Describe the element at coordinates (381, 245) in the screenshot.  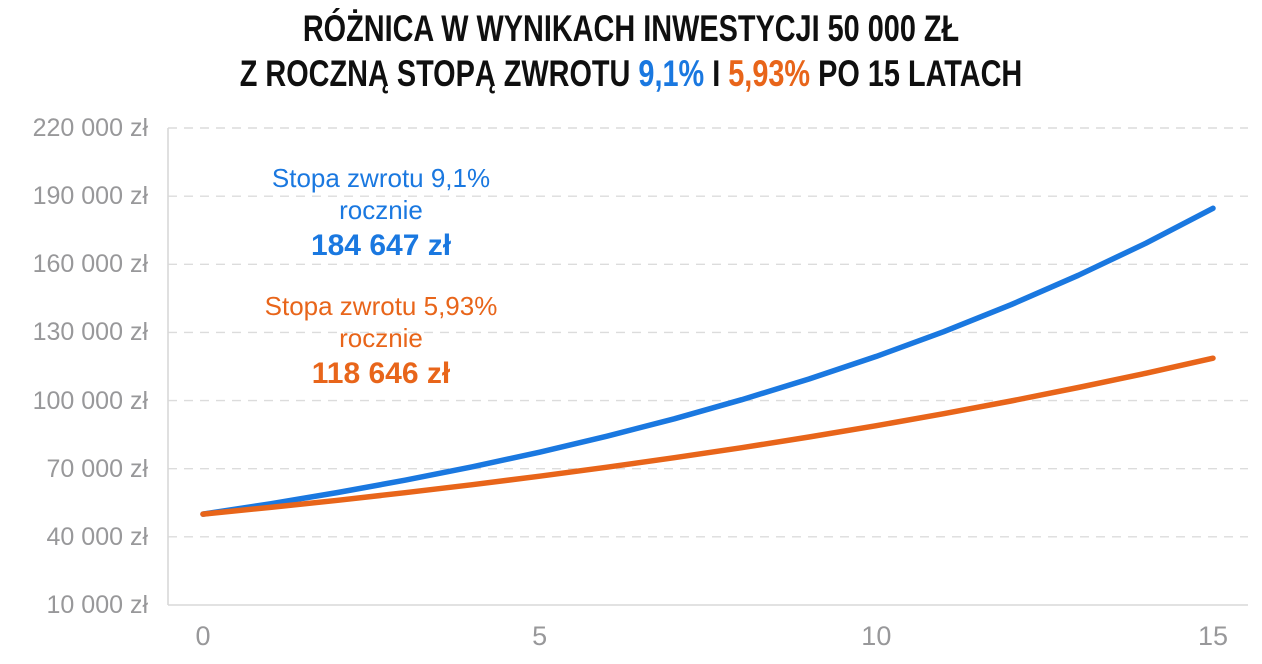
I see `annotation-blue-value: 184 647 zł` at that location.